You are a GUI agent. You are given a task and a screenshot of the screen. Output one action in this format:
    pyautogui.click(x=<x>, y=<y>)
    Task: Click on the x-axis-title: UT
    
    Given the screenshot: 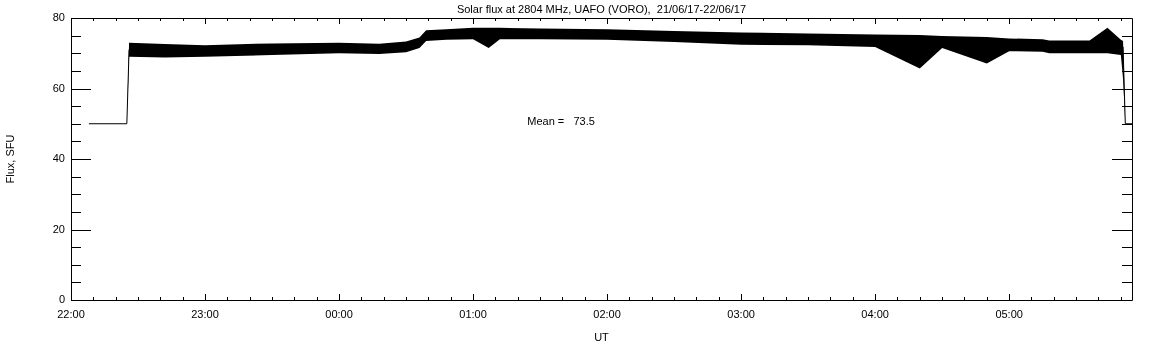 What is the action you would take?
    pyautogui.click(x=602, y=337)
    